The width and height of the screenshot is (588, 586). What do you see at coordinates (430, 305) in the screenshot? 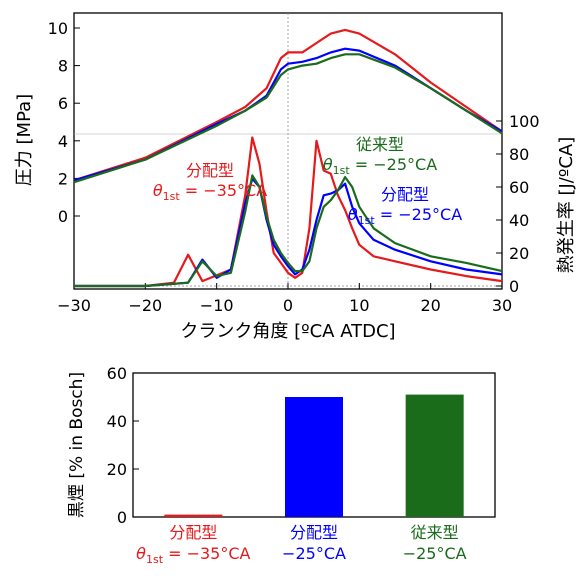
I see `x-tick-label: 20` at bounding box center [430, 305].